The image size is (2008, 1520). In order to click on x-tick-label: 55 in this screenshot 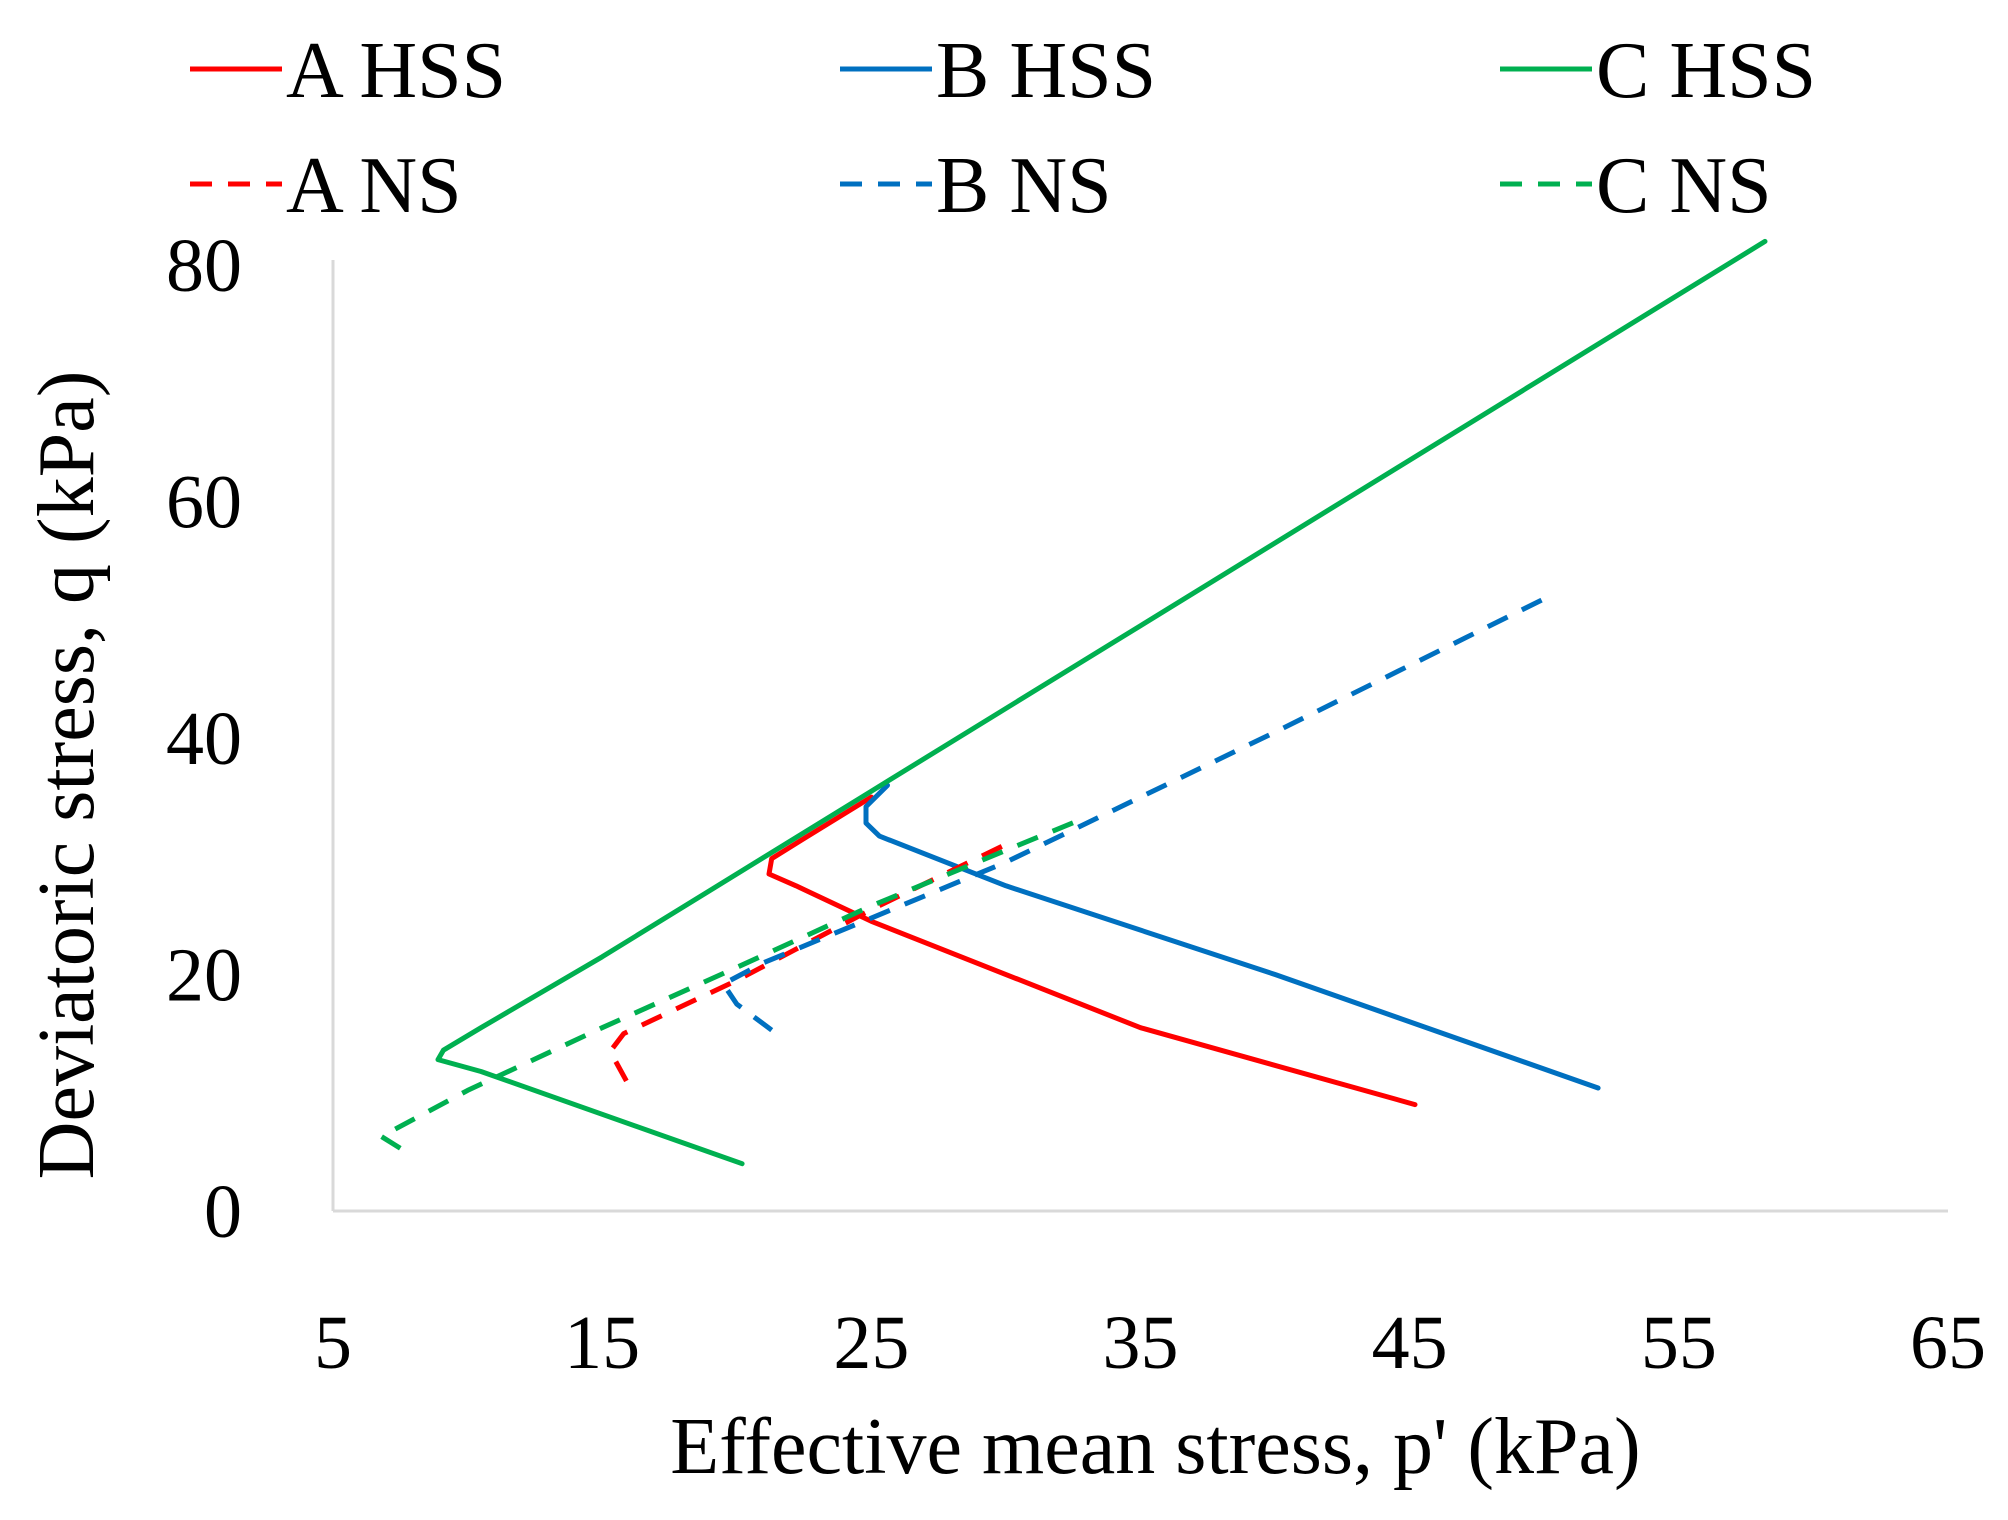, I will do `click(1679, 1343)`.